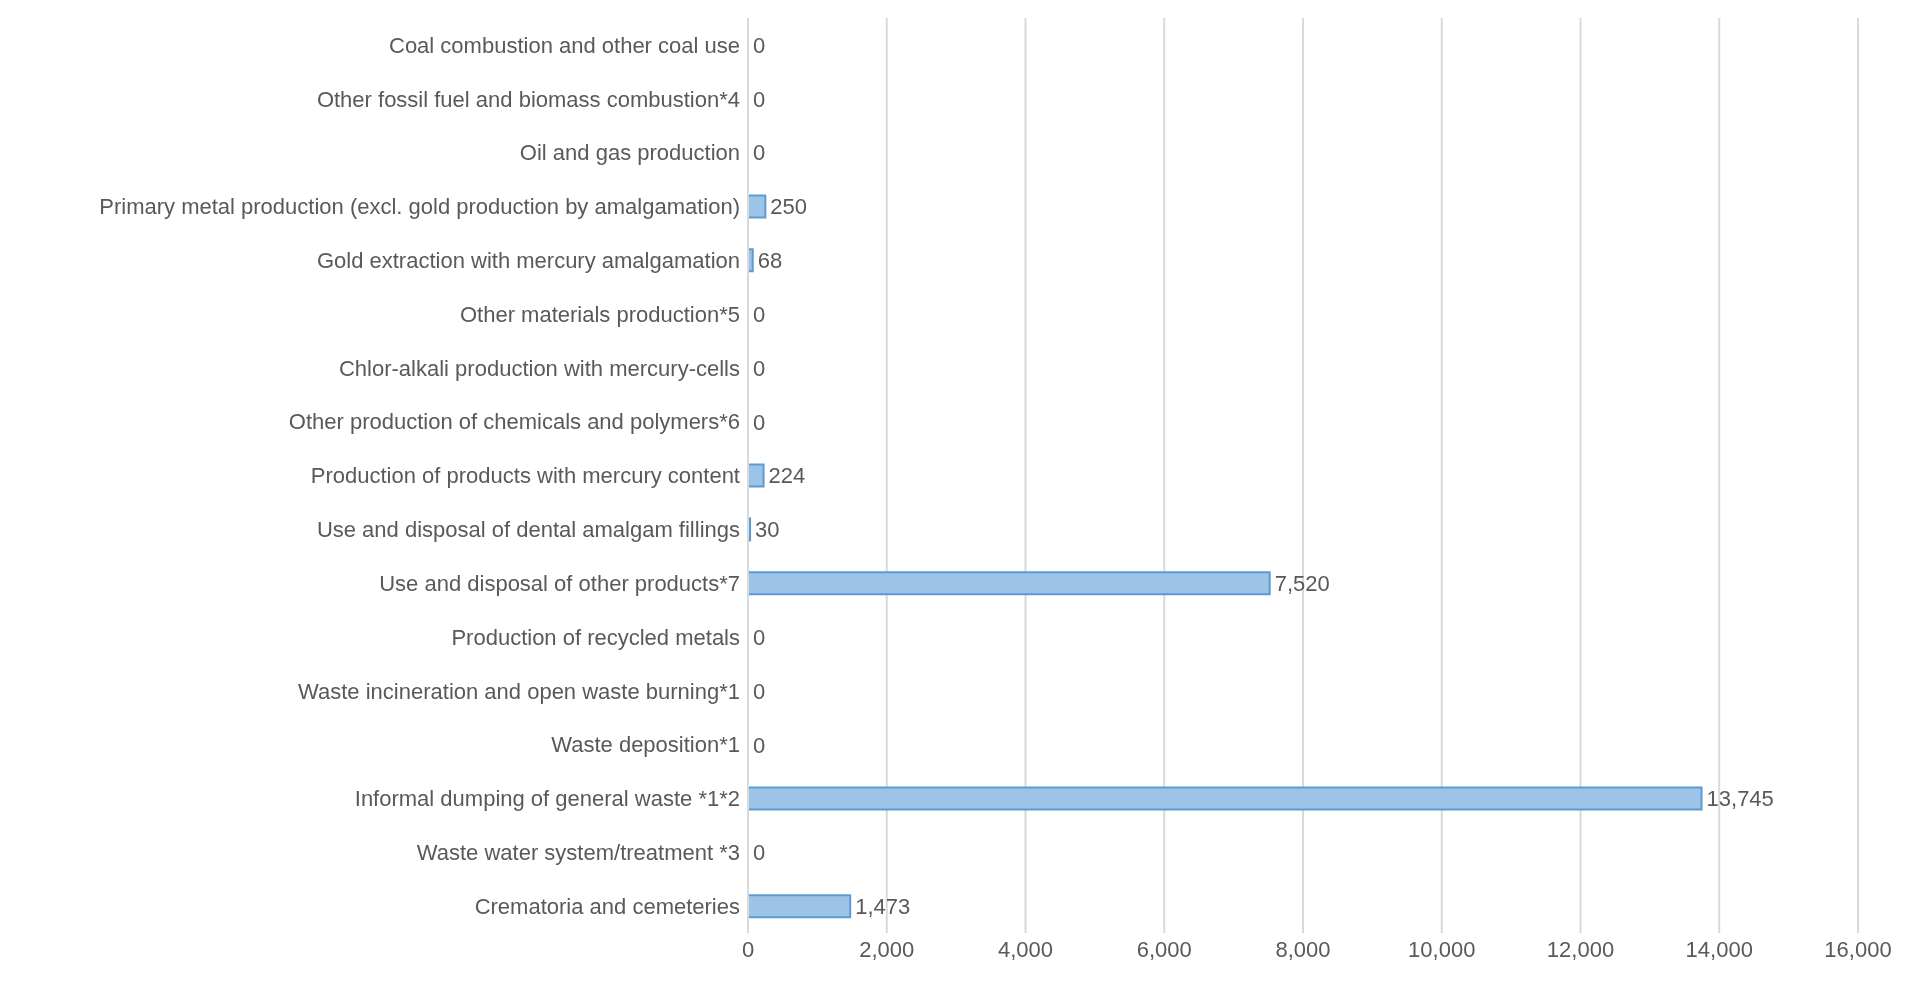 Image resolution: width=1929 pixels, height=1003 pixels. I want to click on data-label: 13,745, so click(1740, 799).